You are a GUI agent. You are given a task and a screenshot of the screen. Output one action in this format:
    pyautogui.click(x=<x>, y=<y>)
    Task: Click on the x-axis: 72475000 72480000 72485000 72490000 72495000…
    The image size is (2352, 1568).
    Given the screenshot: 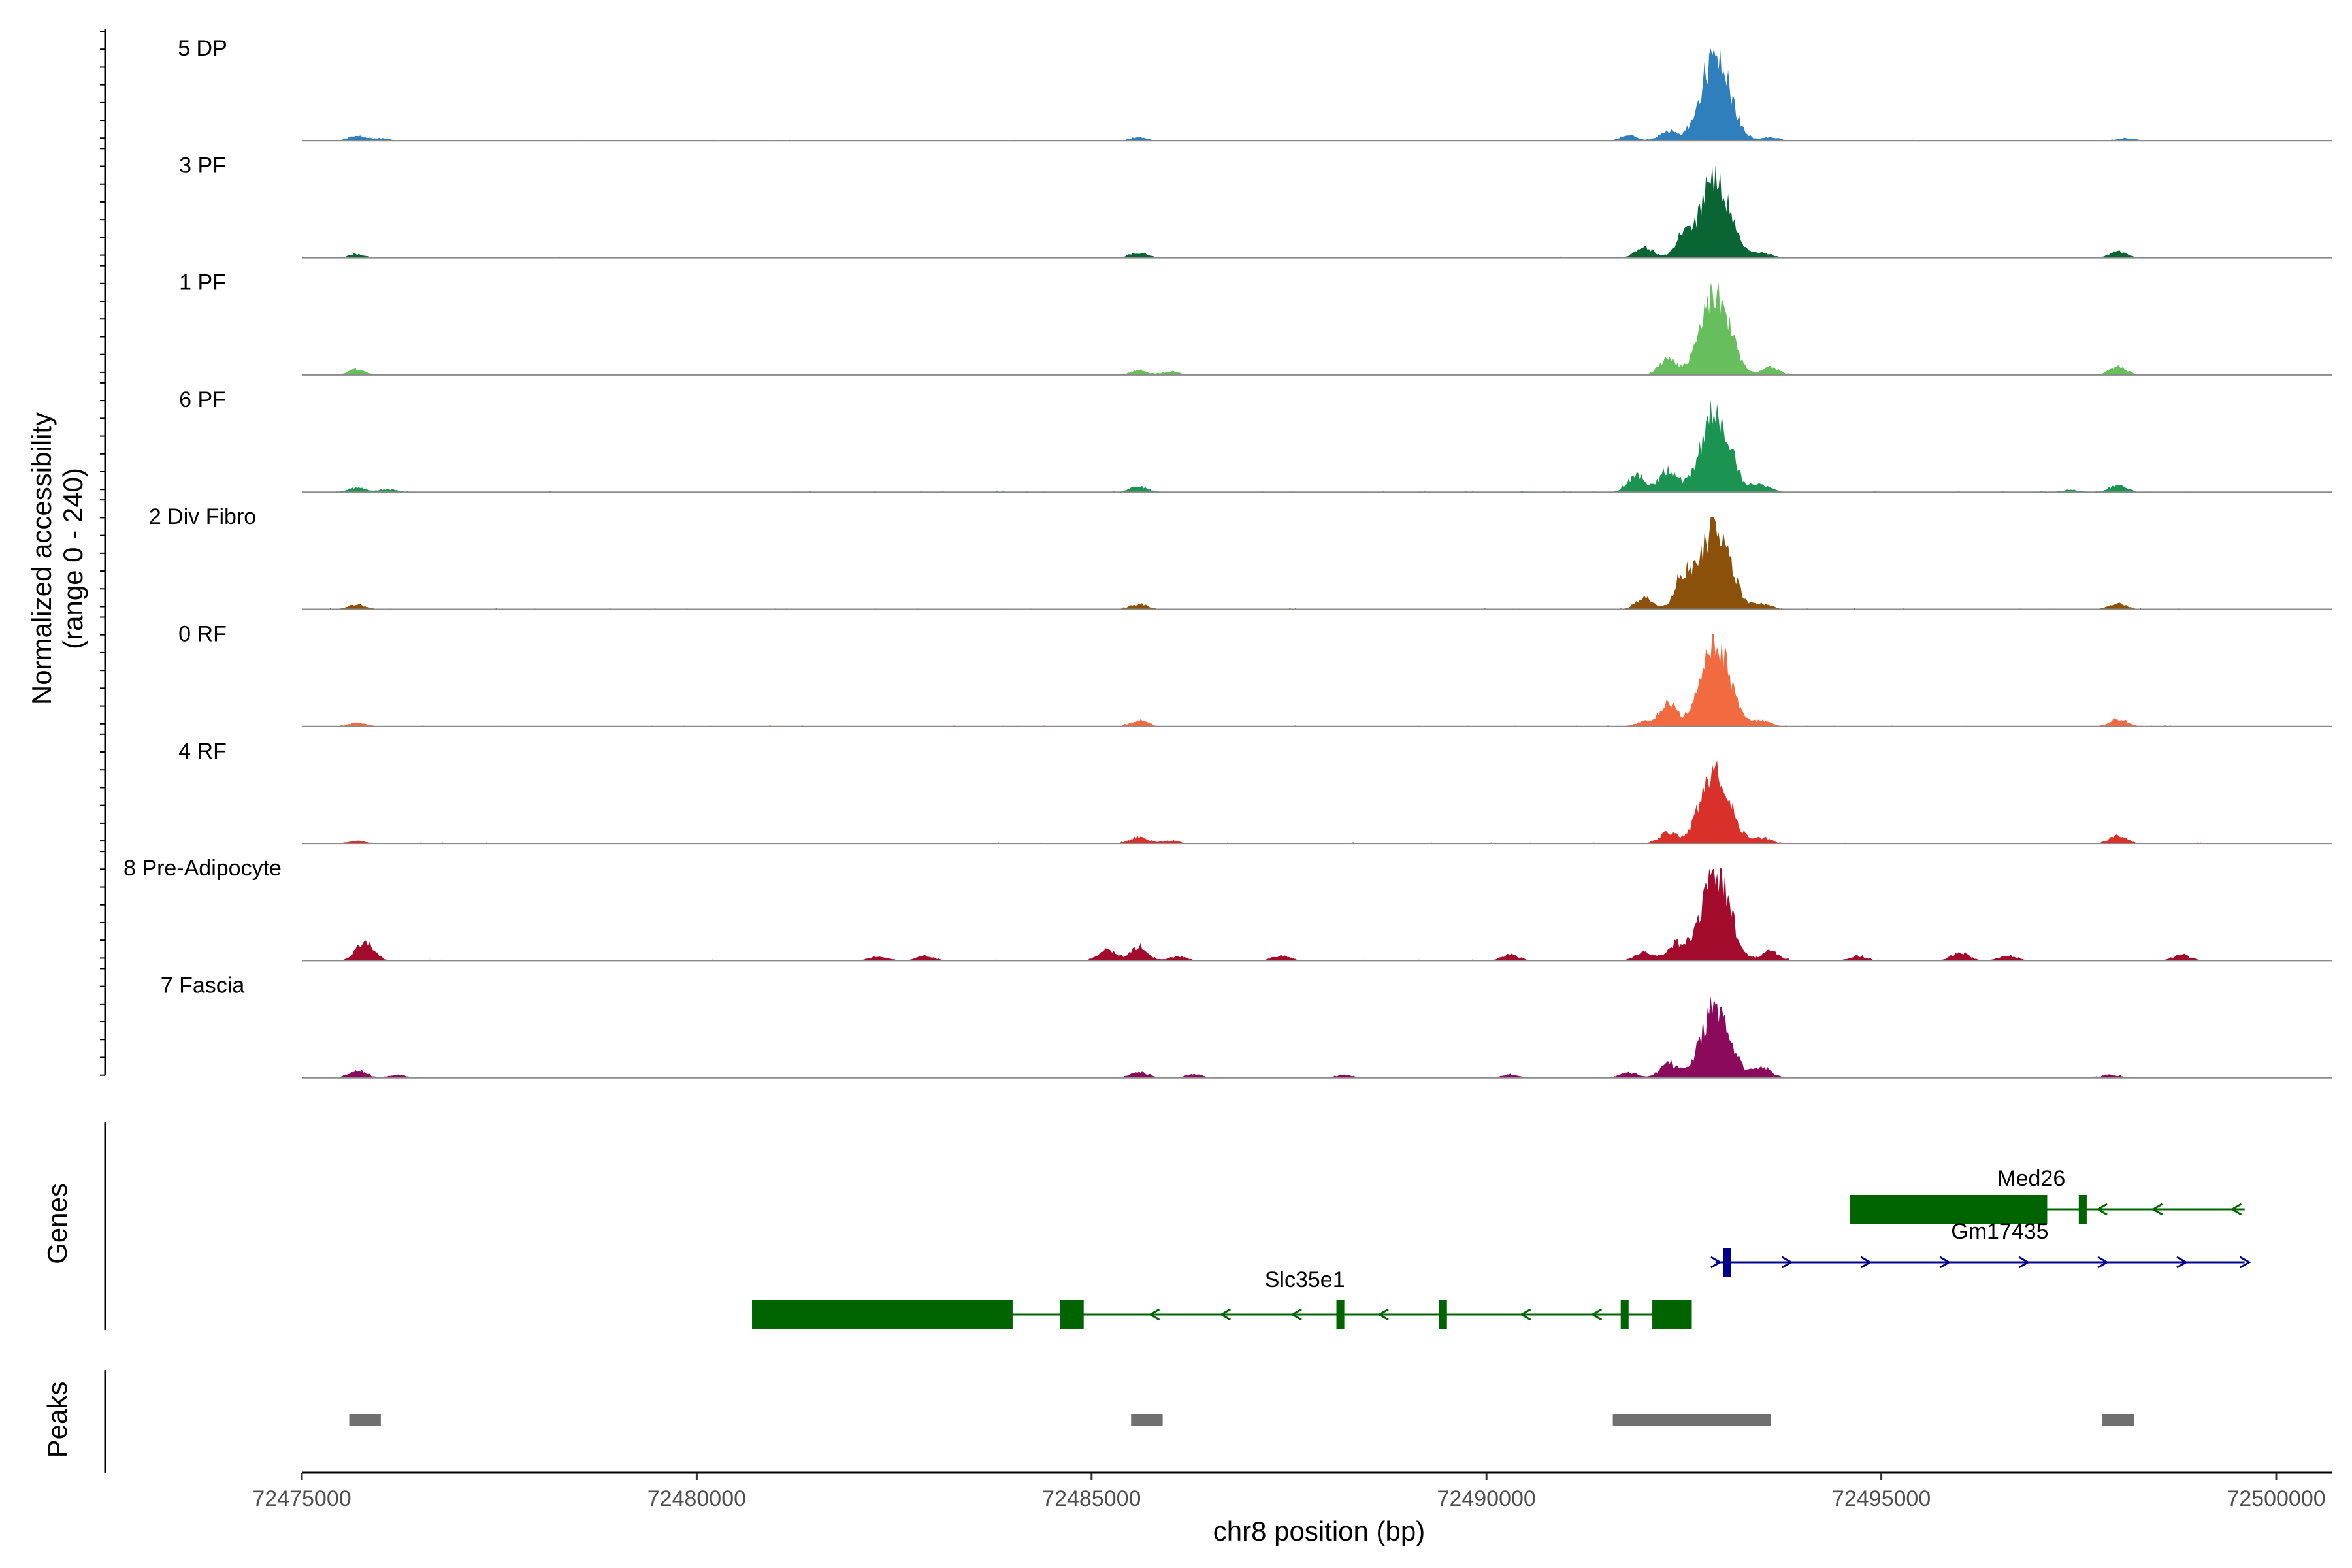 What is the action you would take?
    pyautogui.click(x=1292, y=1491)
    